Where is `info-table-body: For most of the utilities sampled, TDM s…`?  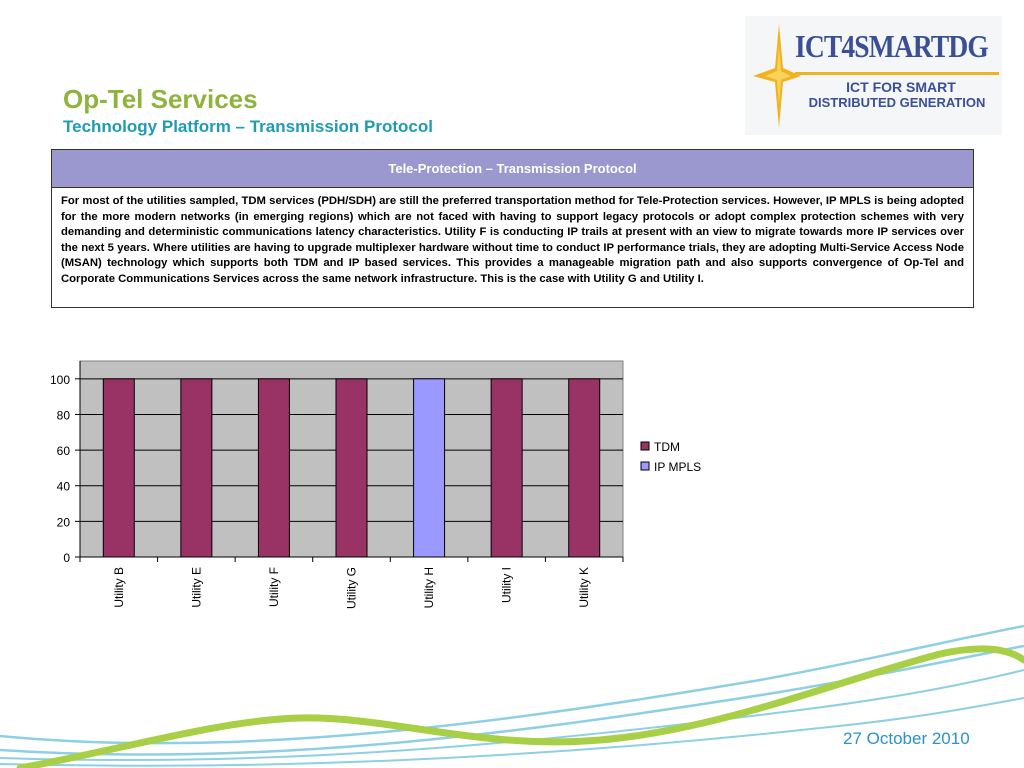 info-table-body: For most of the utilities sampled, TDM s… is located at coordinates (512, 240).